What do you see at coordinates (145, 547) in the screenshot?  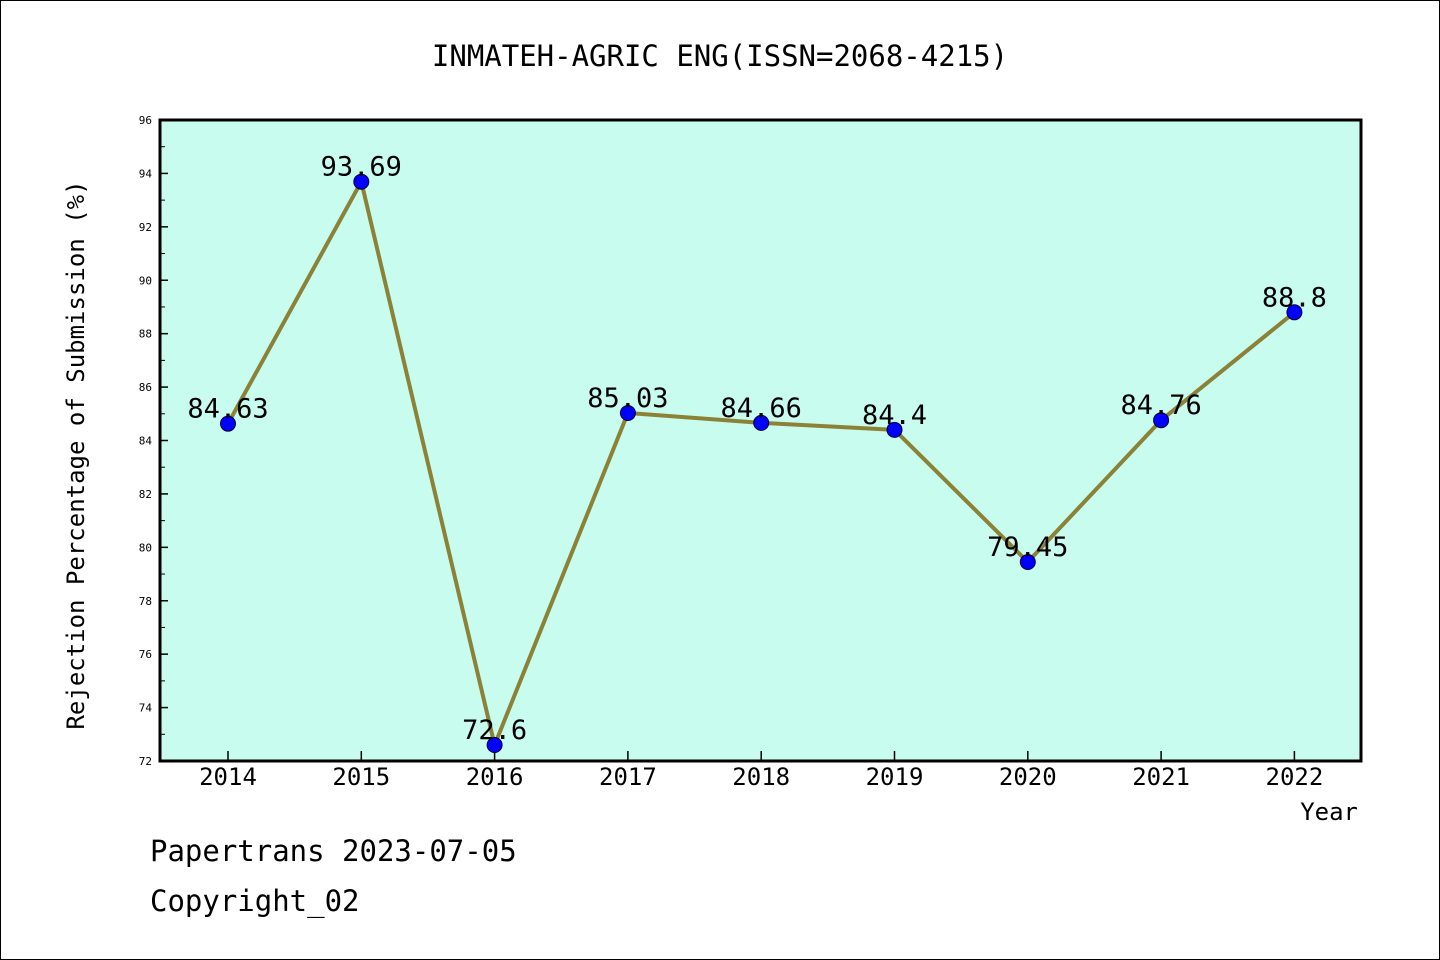 I see `y-tick-label: 80` at bounding box center [145, 547].